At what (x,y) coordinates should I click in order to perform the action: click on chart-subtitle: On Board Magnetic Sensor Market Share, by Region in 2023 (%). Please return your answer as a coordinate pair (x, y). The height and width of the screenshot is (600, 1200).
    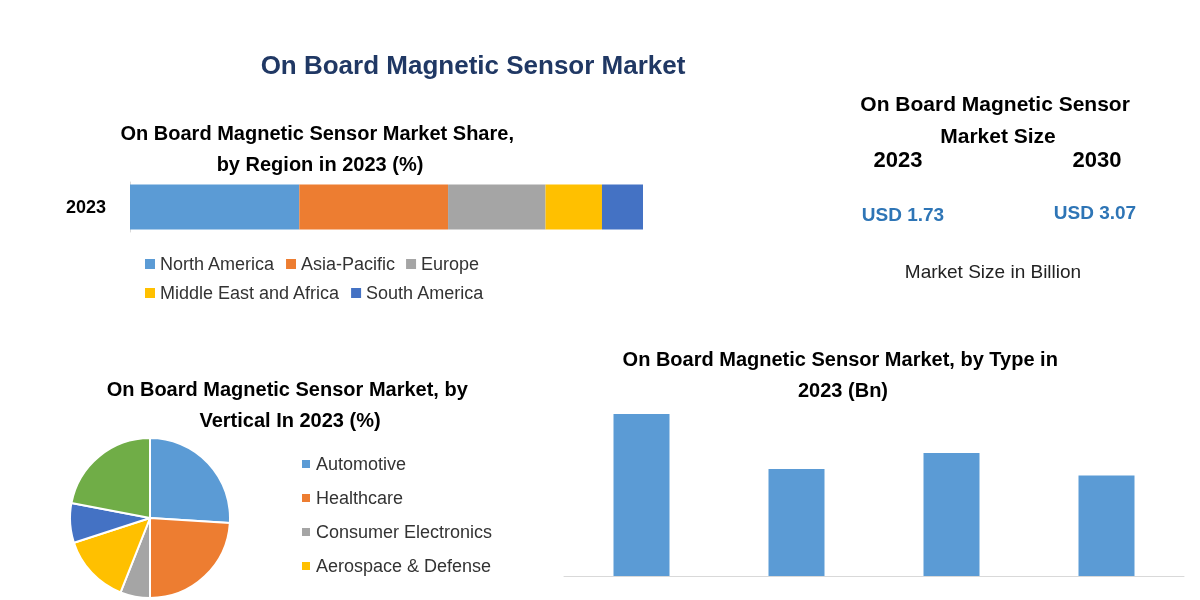
    Looking at the image, I should click on (320, 148).